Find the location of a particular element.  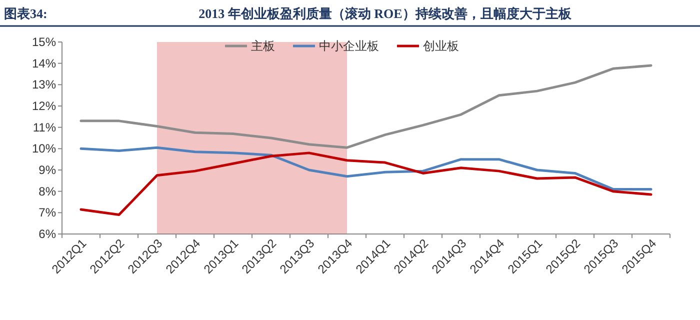

y-tick-label: 6% is located at coordinates (47, 234).